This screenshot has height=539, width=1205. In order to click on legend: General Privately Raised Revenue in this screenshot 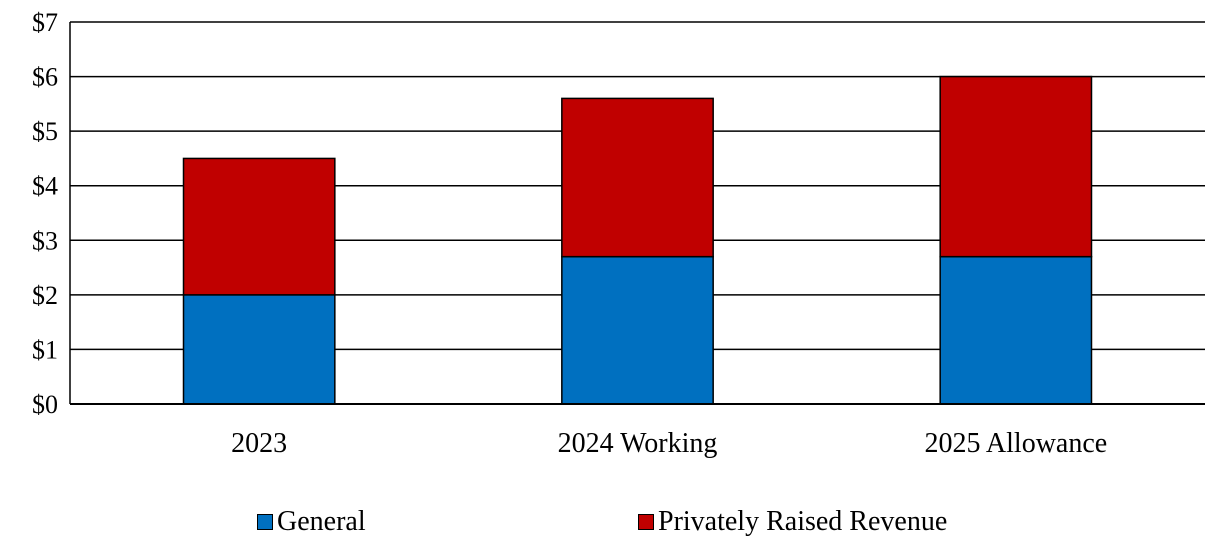, I will do `click(602, 522)`.